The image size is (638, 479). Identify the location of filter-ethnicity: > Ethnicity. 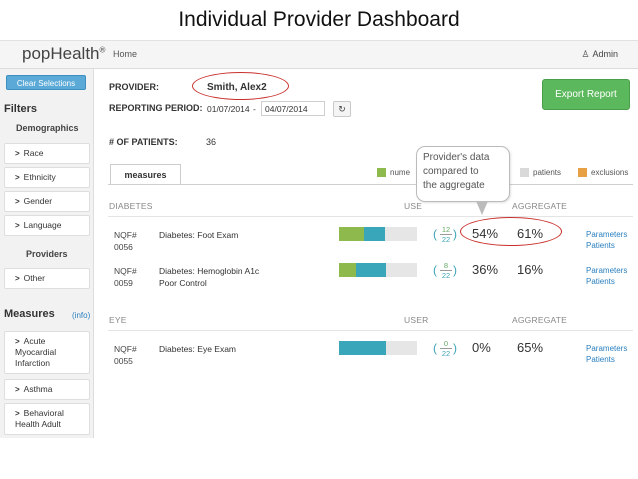
(47, 177).